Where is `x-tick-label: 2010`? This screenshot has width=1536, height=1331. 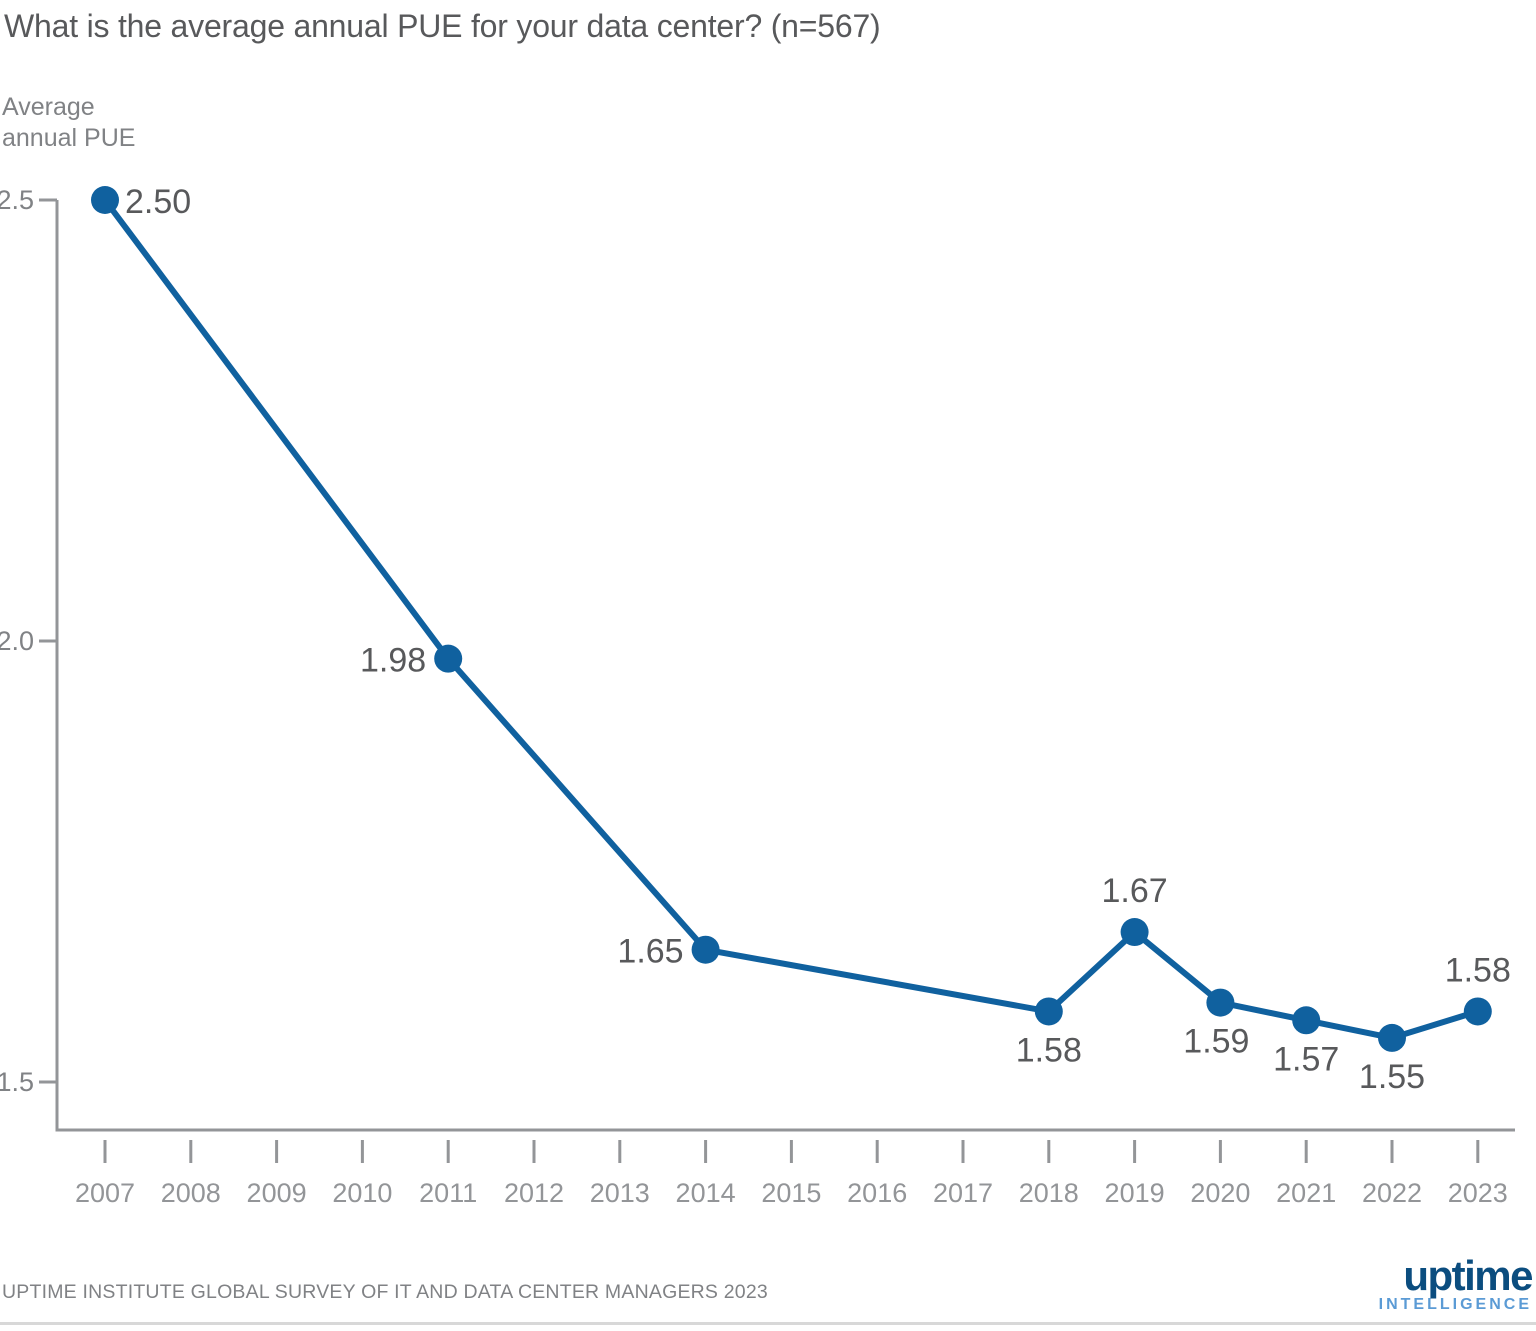 x-tick-label: 2010 is located at coordinates (362, 1193).